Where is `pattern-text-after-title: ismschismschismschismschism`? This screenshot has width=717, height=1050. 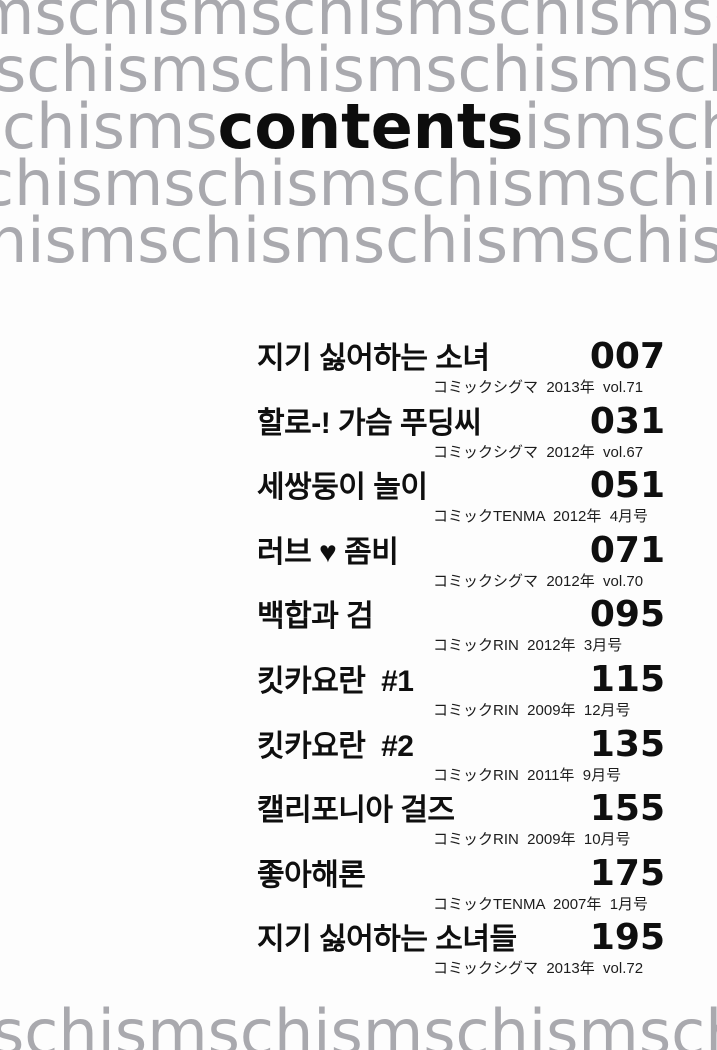 pattern-text-after-title: ismschismschismschismschism is located at coordinates (620, 126).